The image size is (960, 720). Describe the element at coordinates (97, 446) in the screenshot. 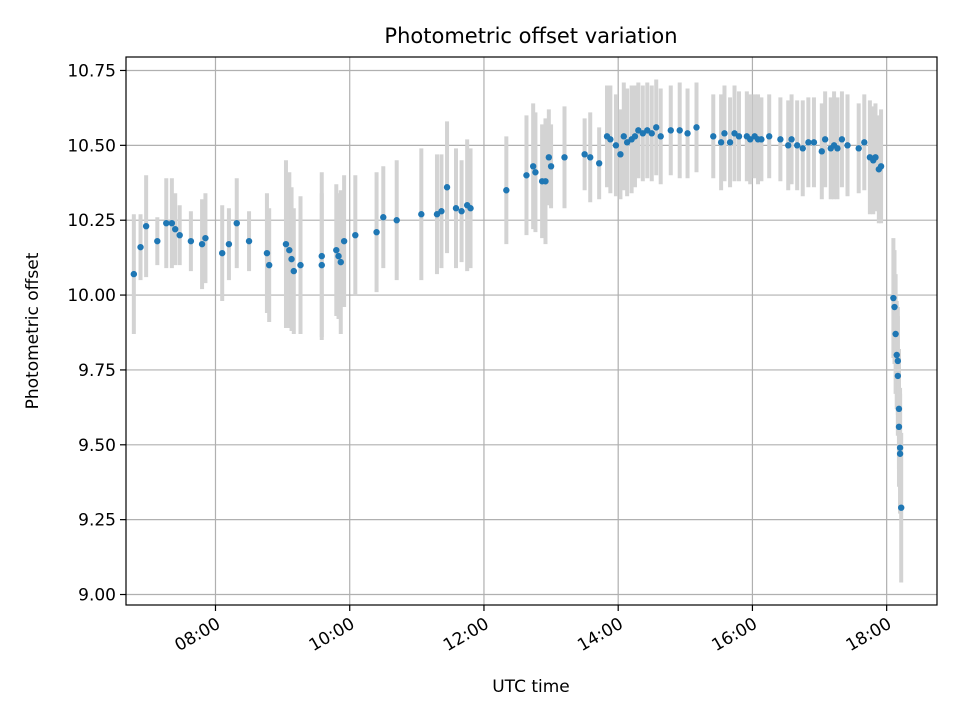

I see `y-tick-label: 9.50` at that location.